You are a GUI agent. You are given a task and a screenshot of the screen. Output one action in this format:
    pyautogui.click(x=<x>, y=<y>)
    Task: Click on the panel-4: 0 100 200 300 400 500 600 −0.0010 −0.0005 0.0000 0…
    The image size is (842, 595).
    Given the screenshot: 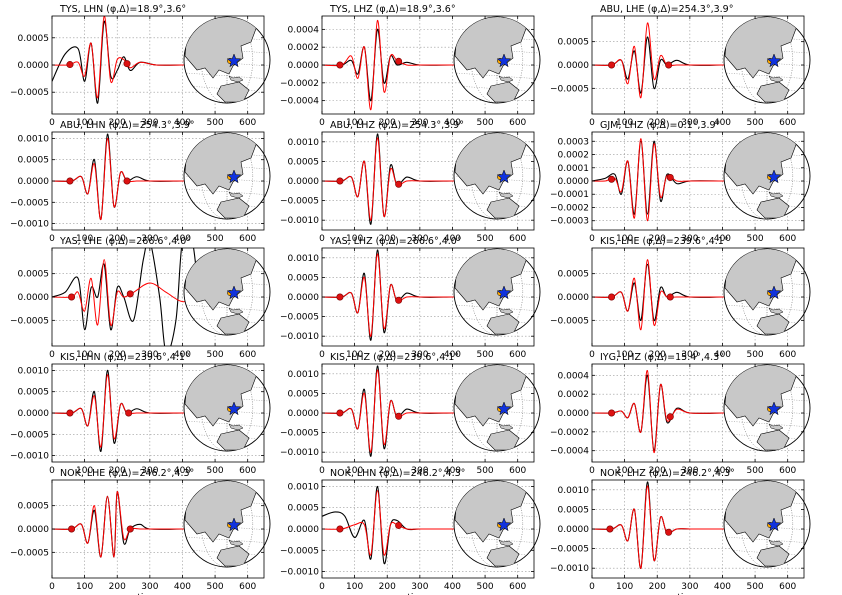 What is the action you would take?
    pyautogui.click(x=140, y=182)
    